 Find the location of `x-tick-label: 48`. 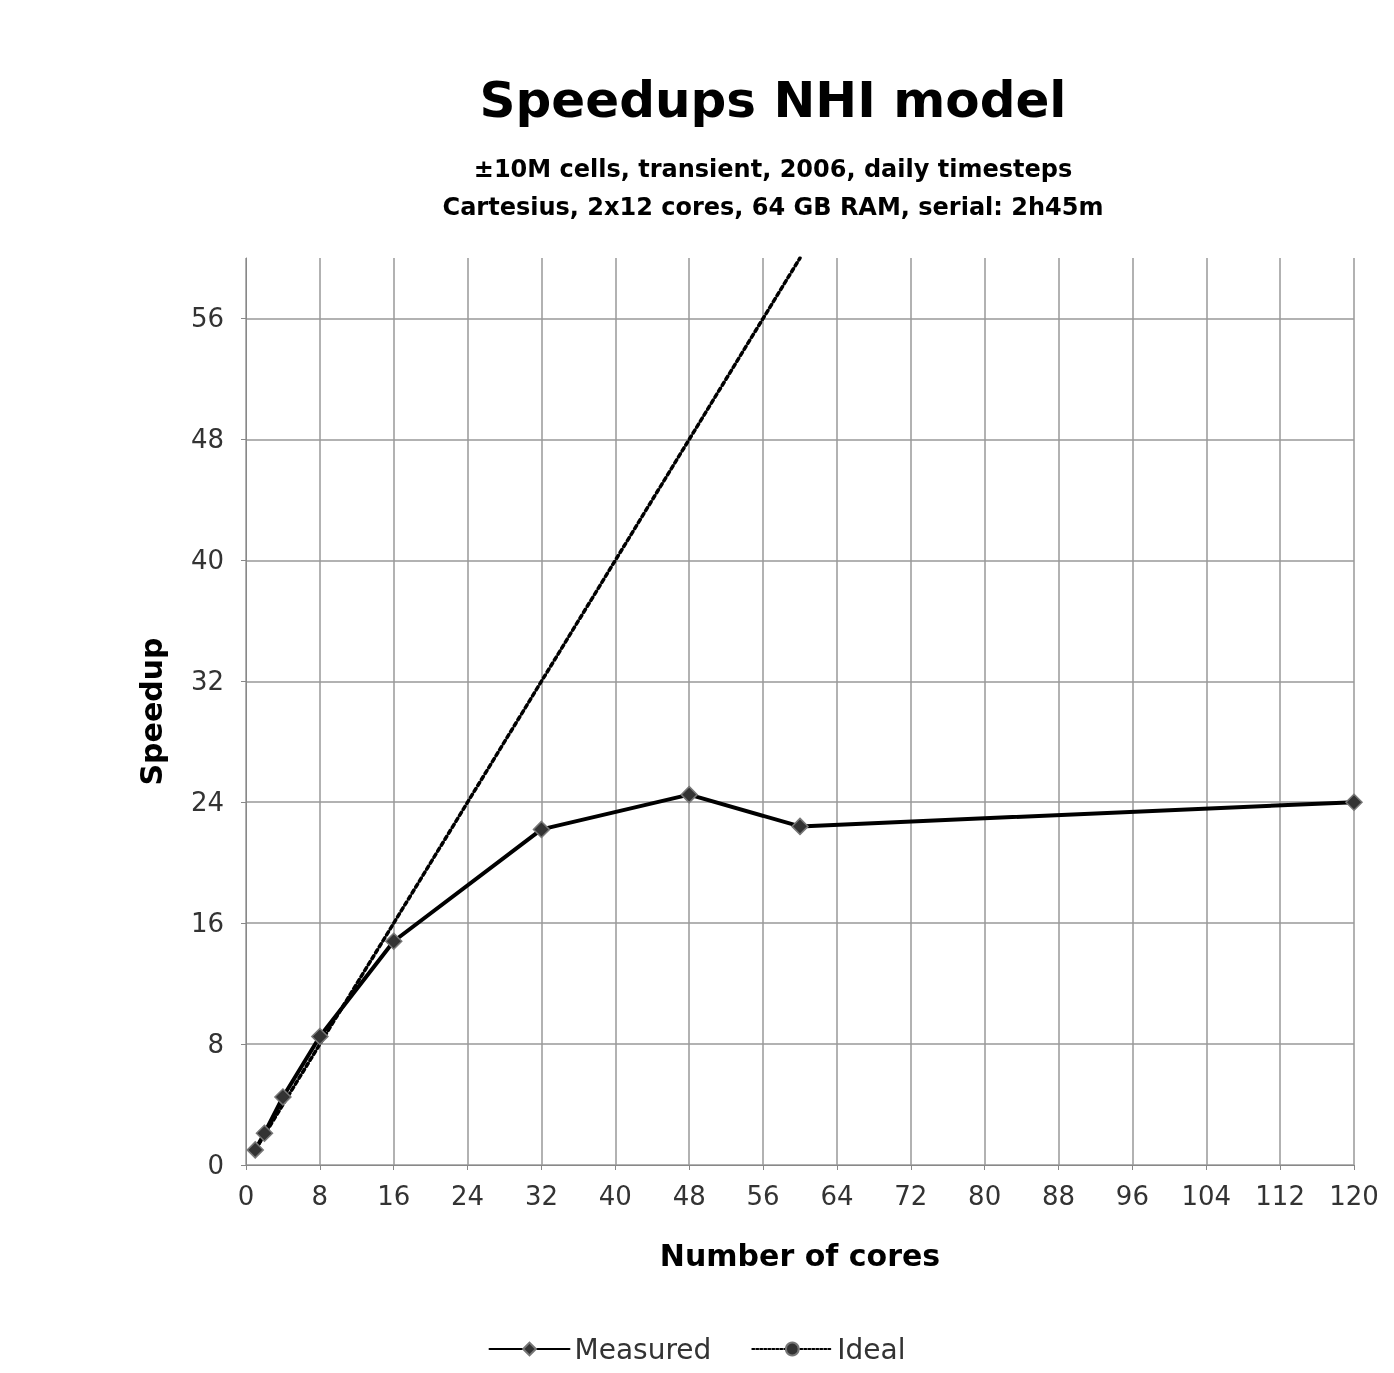

x-tick-label: 48 is located at coordinates (689, 1196).